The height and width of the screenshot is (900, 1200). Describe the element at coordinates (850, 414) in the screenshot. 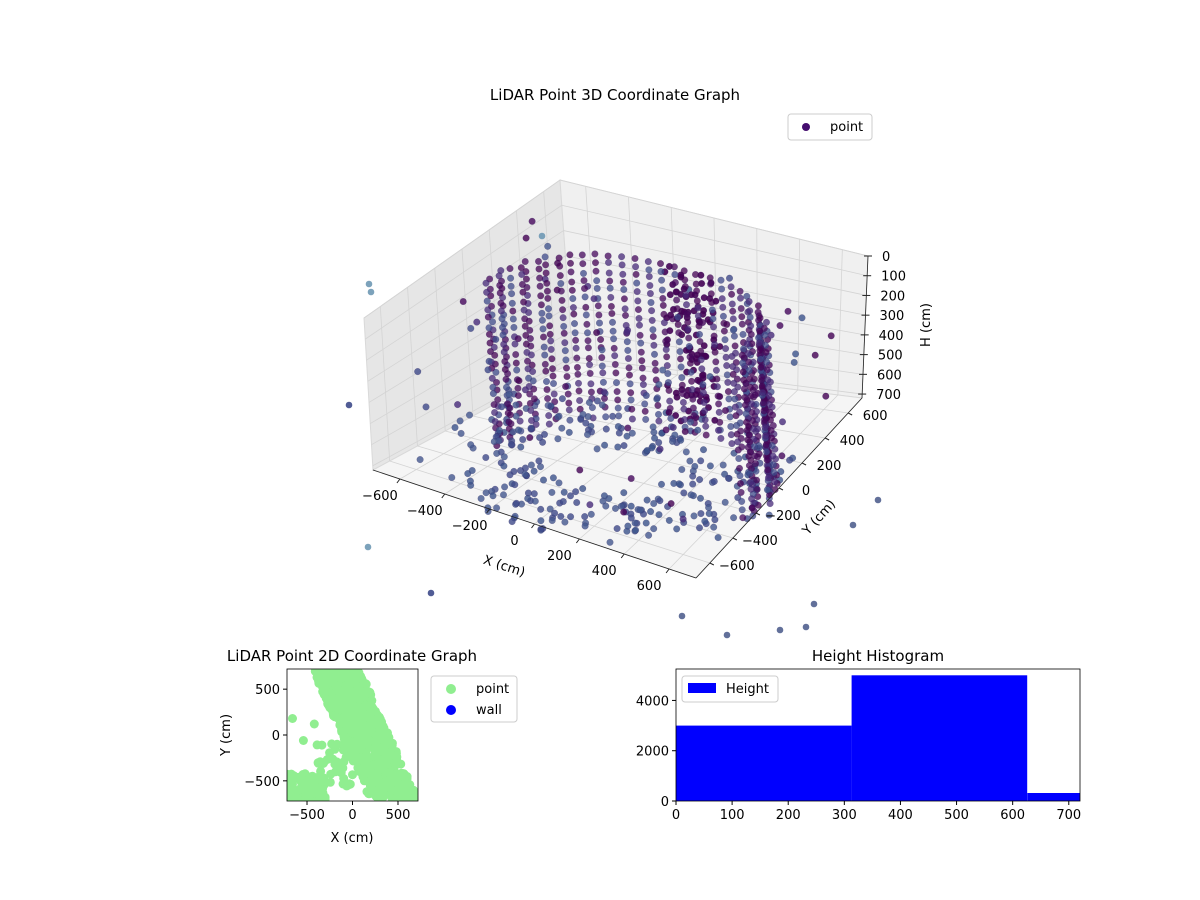

I see `chart-3d-y-tick-mark` at that location.